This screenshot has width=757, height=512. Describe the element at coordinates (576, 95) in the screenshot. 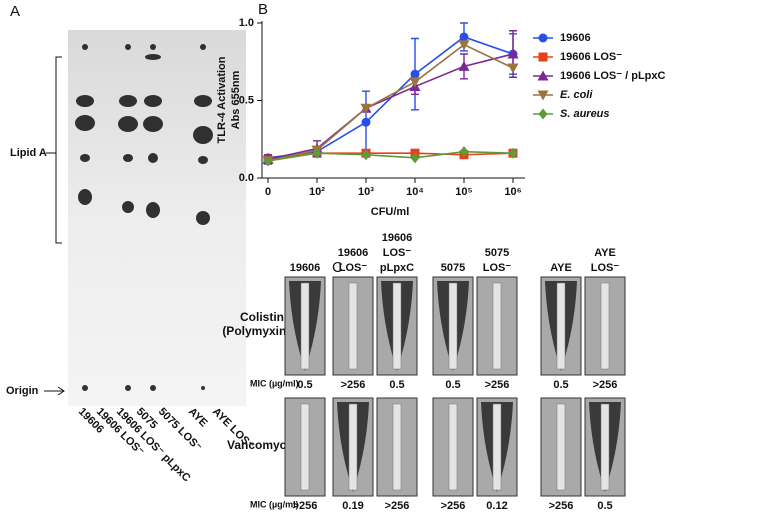

I see `legend-label: E. coli` at that location.